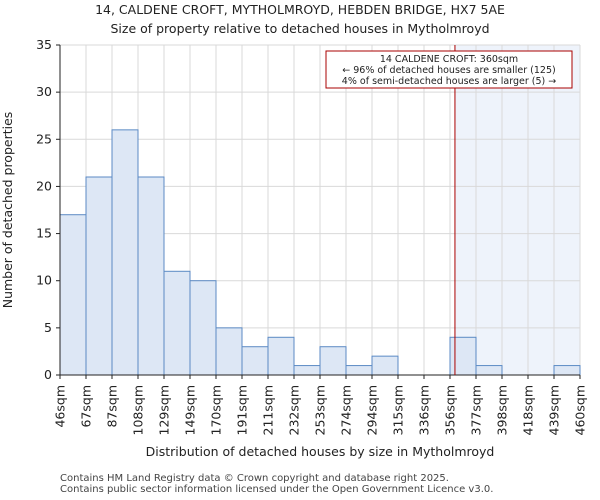  What do you see at coordinates (7, 210) in the screenshot?
I see `y-axis-label: Number of detached properties` at bounding box center [7, 210].